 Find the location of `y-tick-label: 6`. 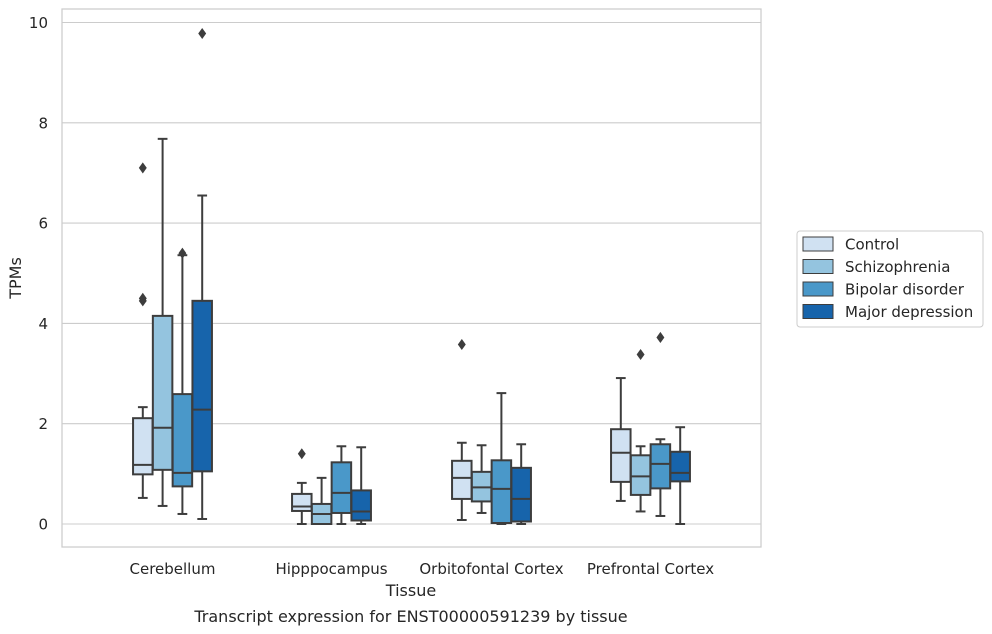

y-tick-label: 6 is located at coordinates (43, 224).